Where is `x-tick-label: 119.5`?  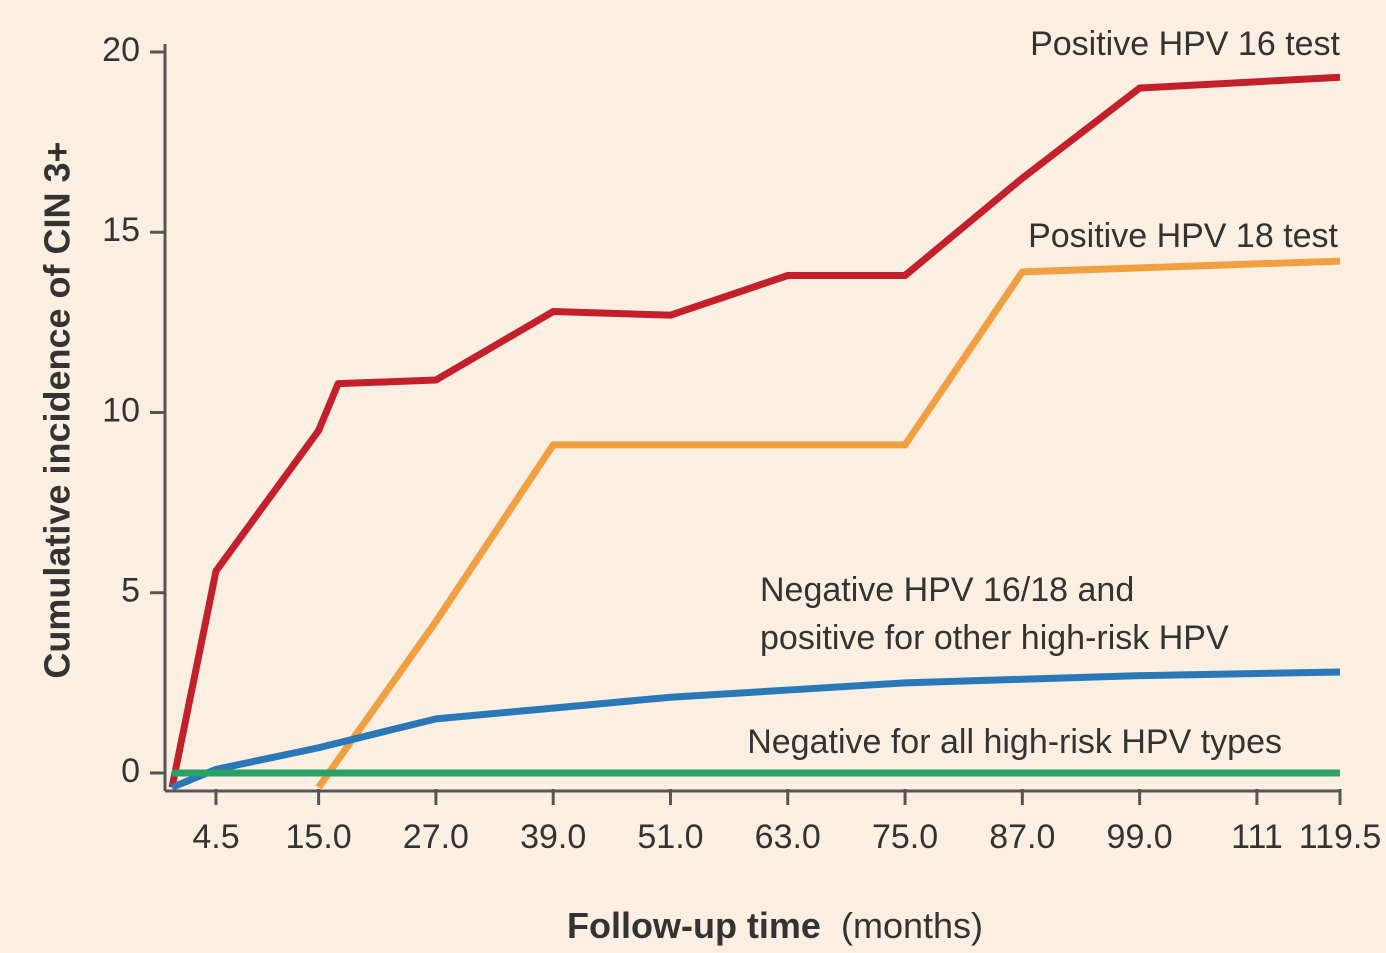
x-tick-label: 119.5 is located at coordinates (1340, 837).